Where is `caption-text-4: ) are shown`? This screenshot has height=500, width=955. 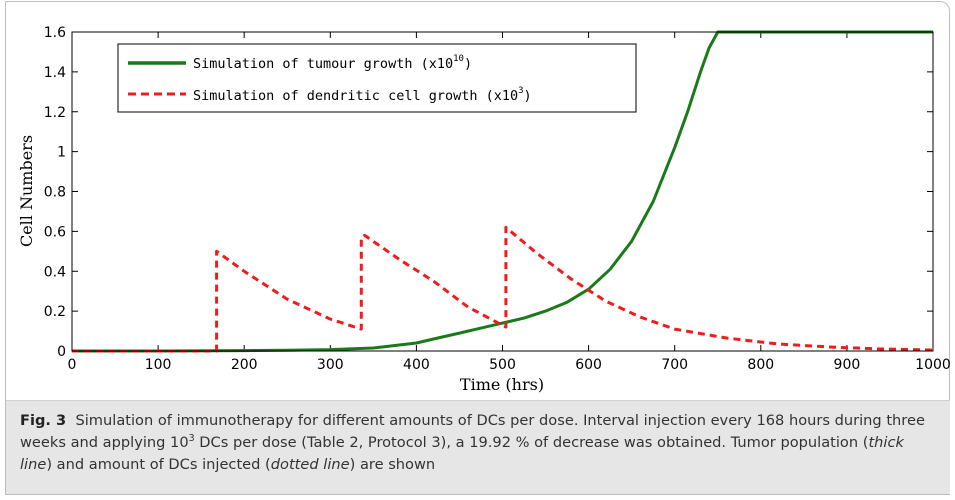 caption-text-4: ) are shown is located at coordinates (392, 464).